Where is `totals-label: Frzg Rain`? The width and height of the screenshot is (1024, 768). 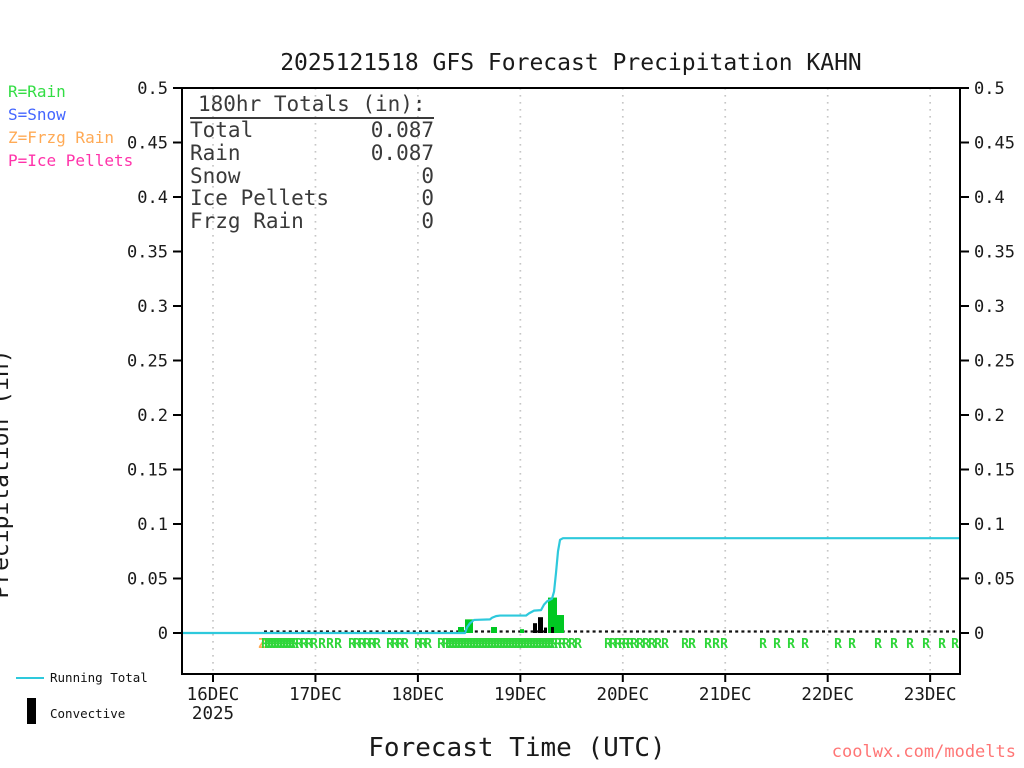 totals-label: Frzg Rain is located at coordinates (247, 221).